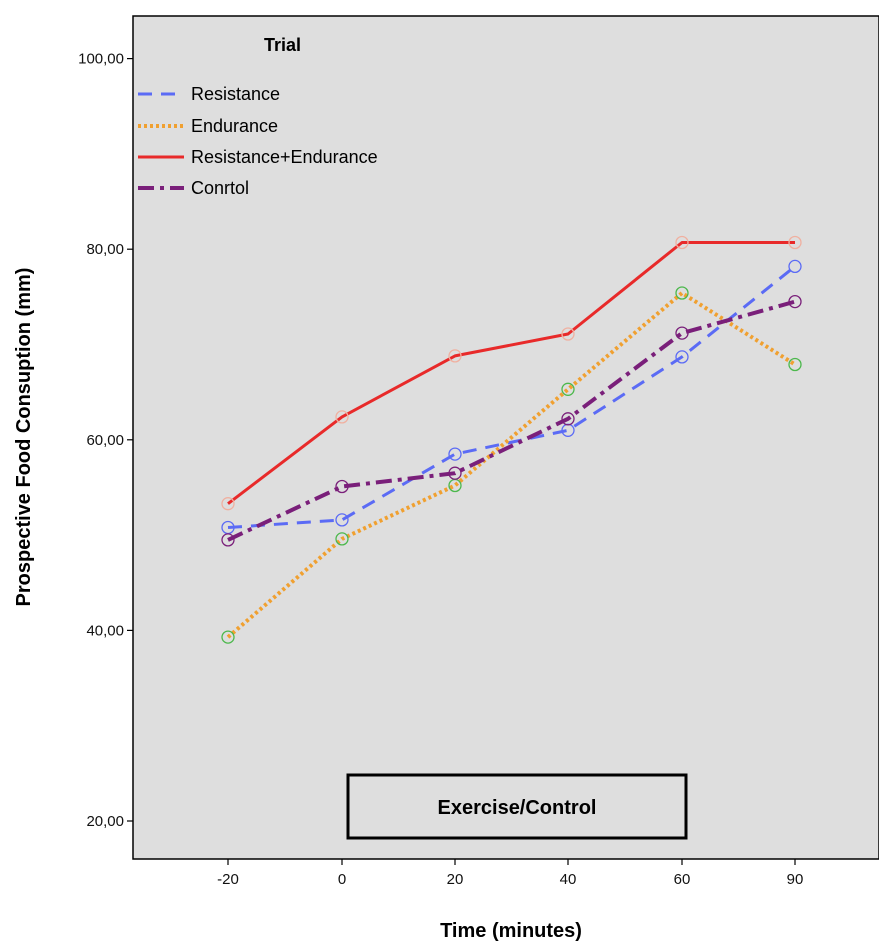 Image resolution: width=879 pixels, height=947 pixels. I want to click on legend-label: Conrtol, so click(220, 188).